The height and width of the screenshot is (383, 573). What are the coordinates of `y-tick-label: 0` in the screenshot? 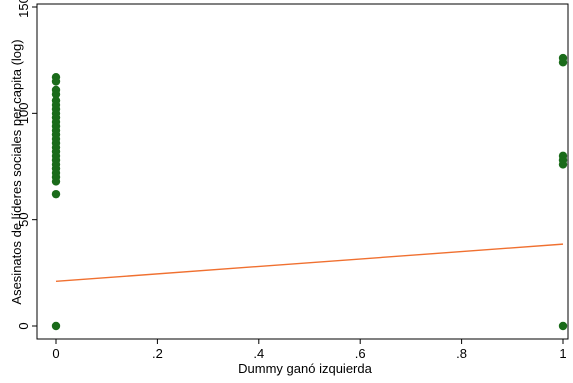 It's located at (23, 325).